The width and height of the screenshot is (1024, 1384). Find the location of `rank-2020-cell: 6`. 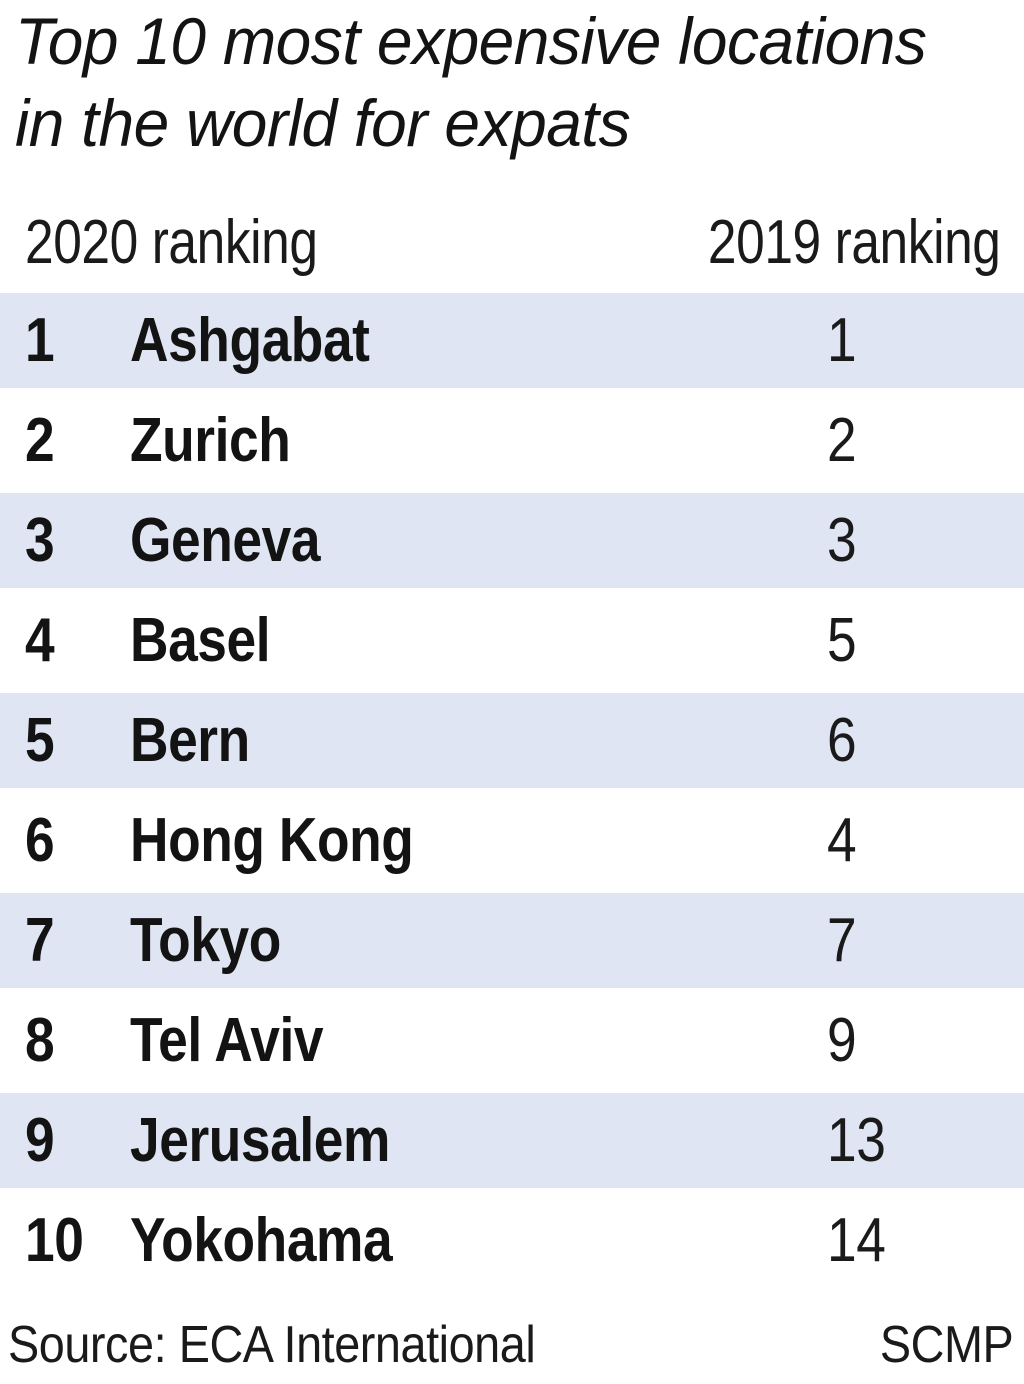

rank-2020-cell: 6 is located at coordinates (40, 840).